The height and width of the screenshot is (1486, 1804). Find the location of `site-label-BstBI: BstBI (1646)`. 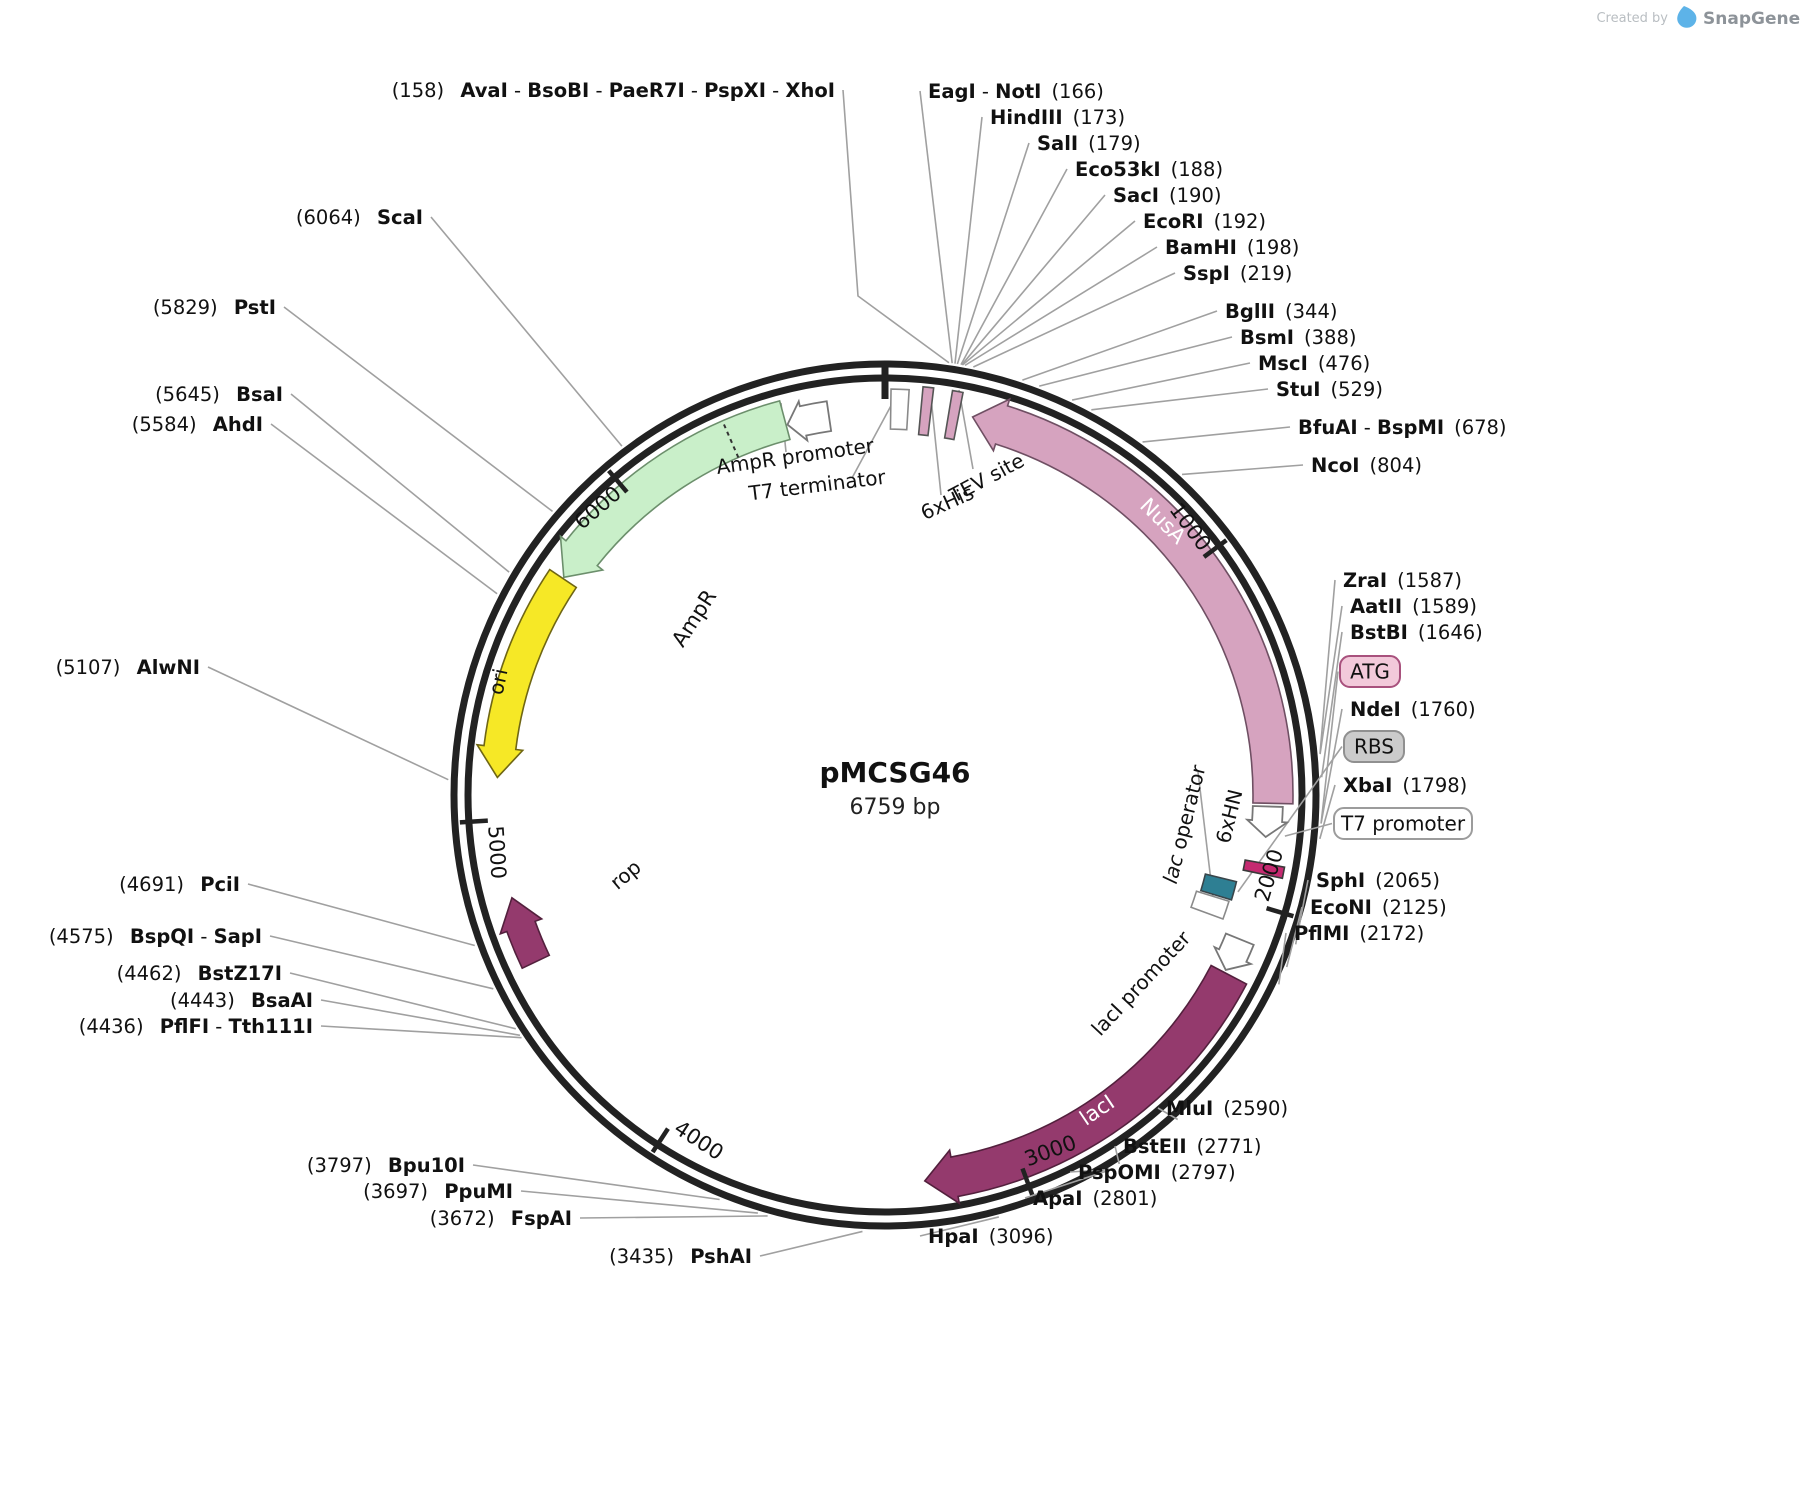

site-label-BstBI: BstBI (1646) is located at coordinates (1416, 632).